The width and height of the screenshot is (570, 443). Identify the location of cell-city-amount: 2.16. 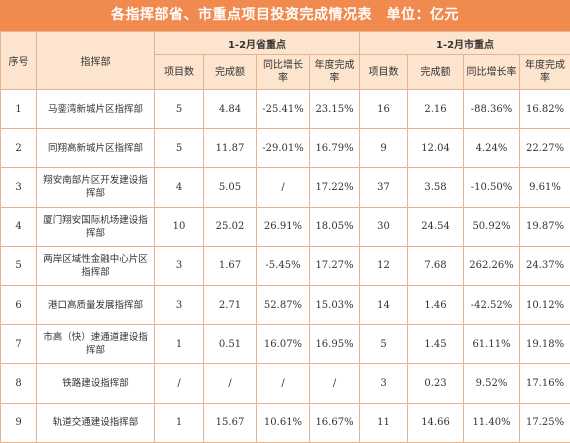
(436, 109).